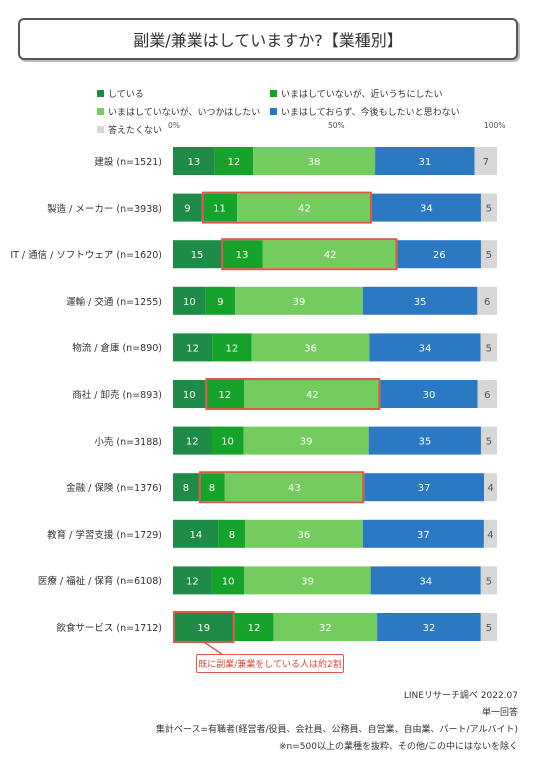 Image resolution: width=540 pixels, height=760 pixels. Describe the element at coordinates (212, 488) in the screenshot. I see `bar-value-label: 8` at that location.